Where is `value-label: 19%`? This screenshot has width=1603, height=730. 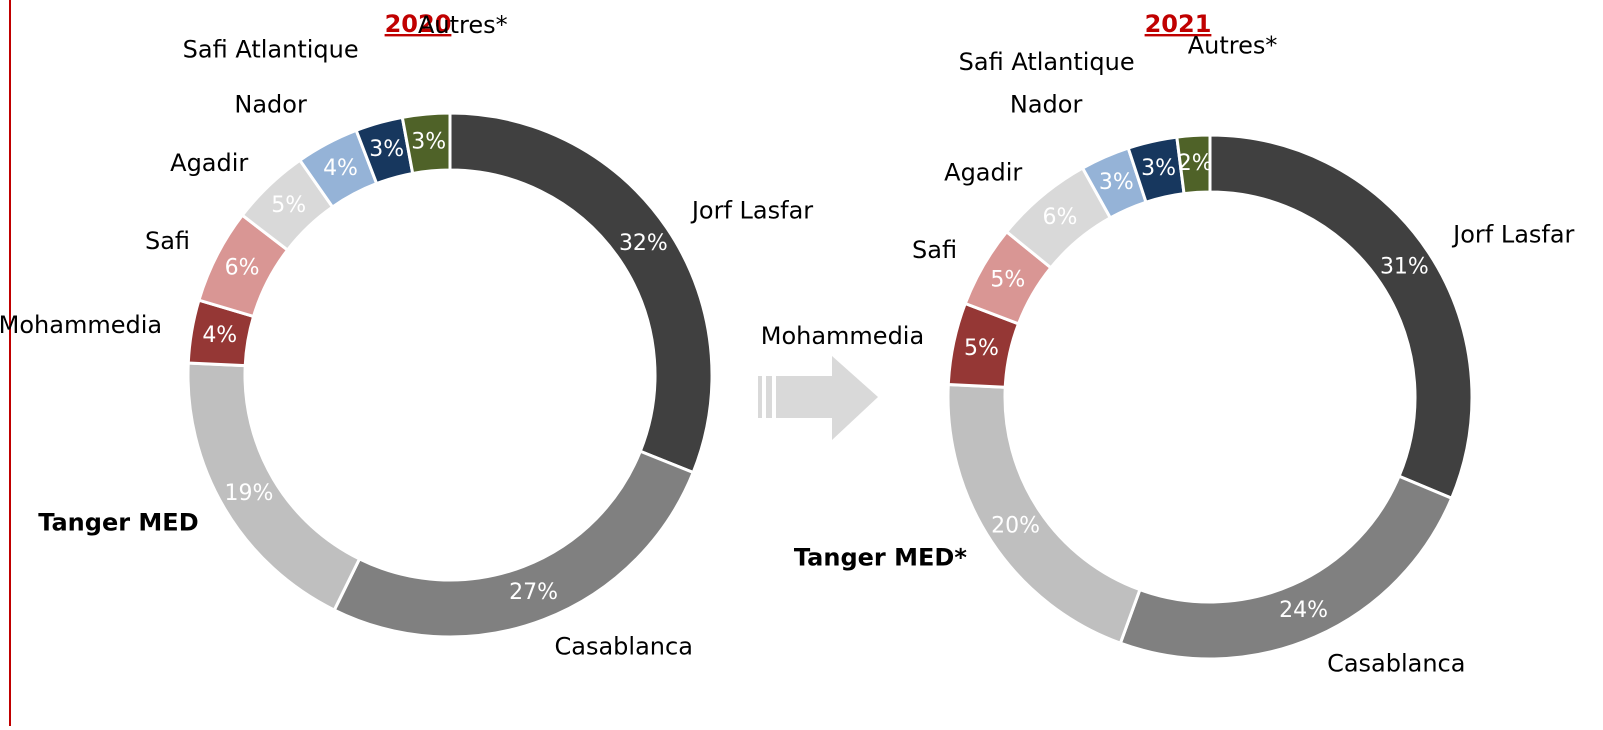
value-label: 19% is located at coordinates (249, 493).